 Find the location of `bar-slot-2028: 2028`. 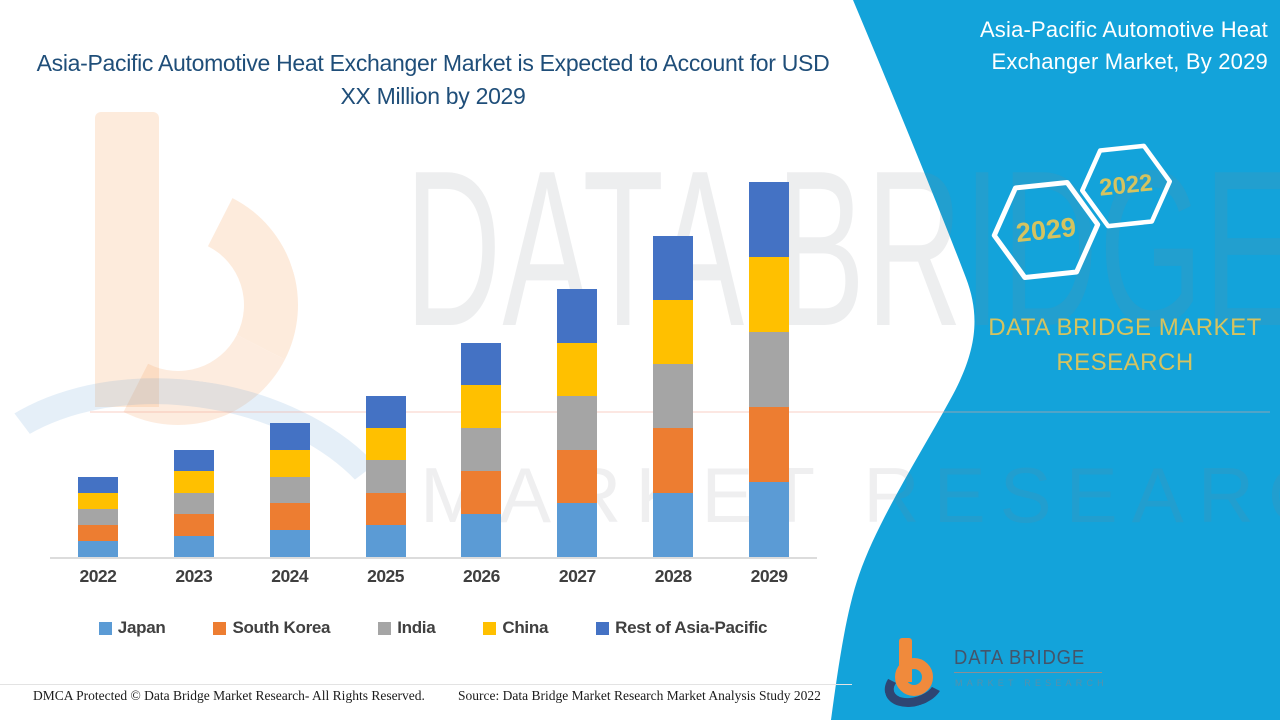

bar-slot-2028: 2028 is located at coordinates (673, 378).